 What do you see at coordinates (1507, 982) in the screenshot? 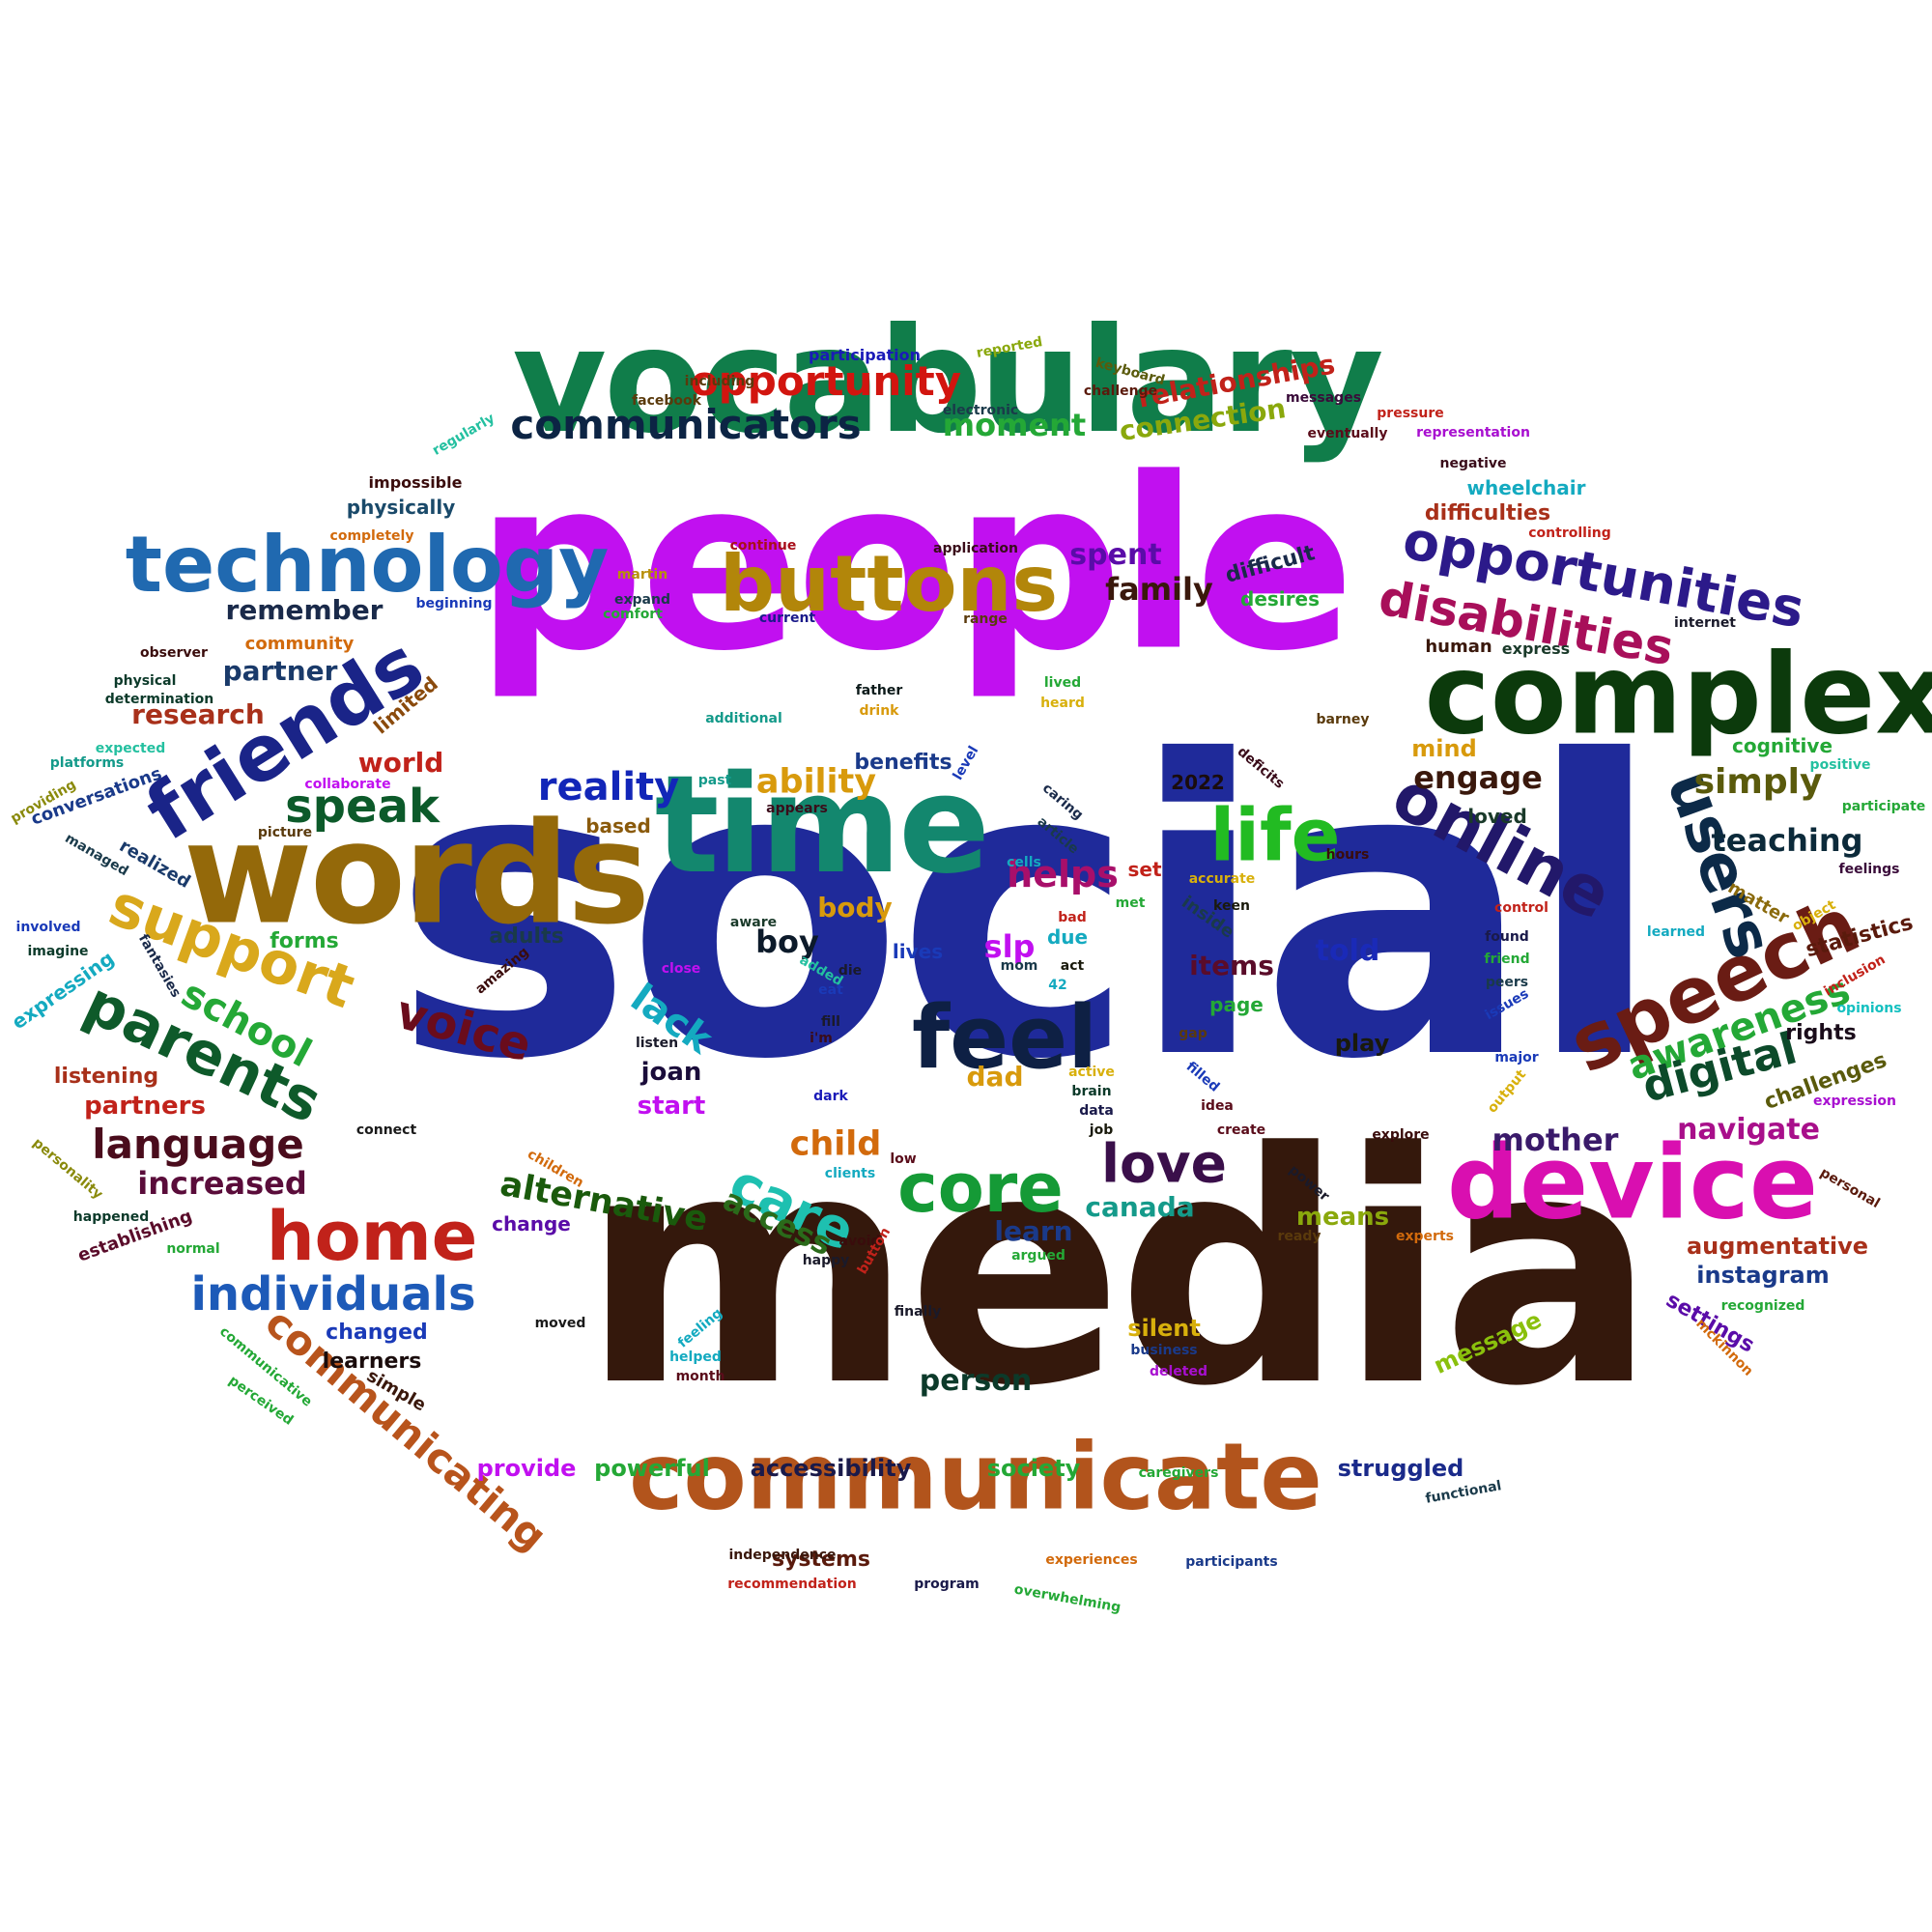
I see `word-peers: peers` at bounding box center [1507, 982].